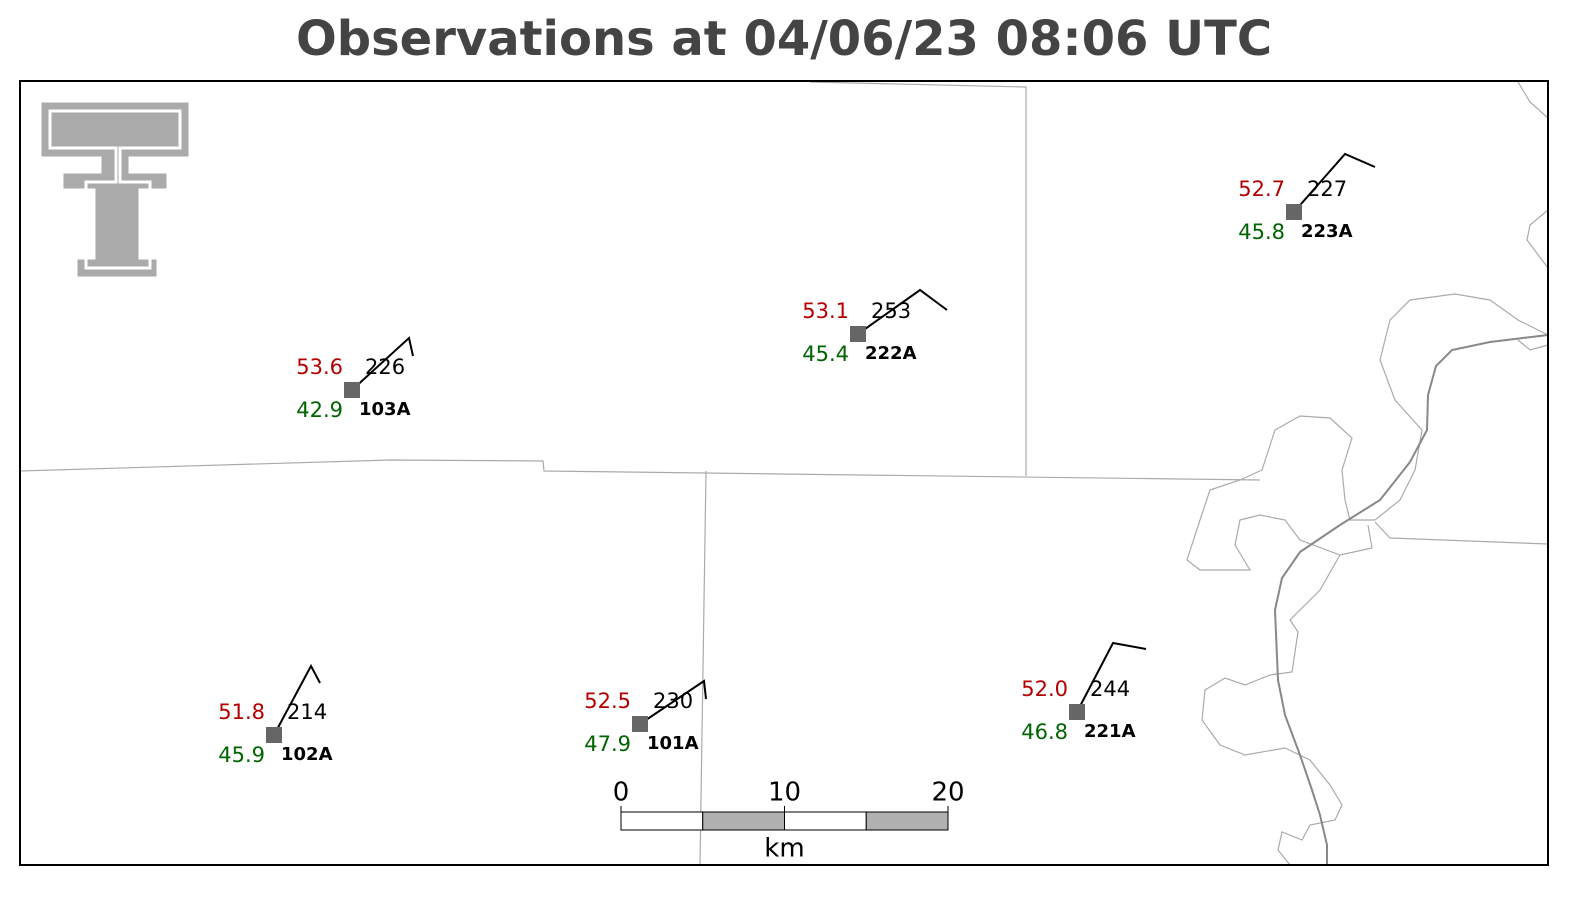  Describe the element at coordinates (891, 311) in the screenshot. I see `station-value: 253` at that location.